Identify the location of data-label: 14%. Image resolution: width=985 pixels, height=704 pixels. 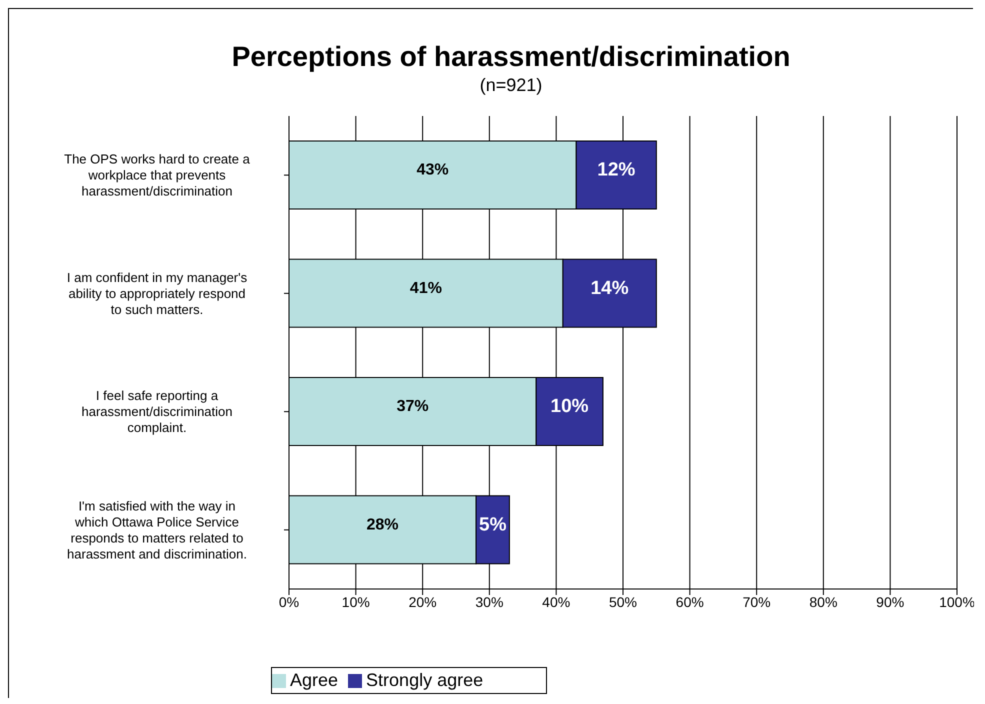
(609, 288).